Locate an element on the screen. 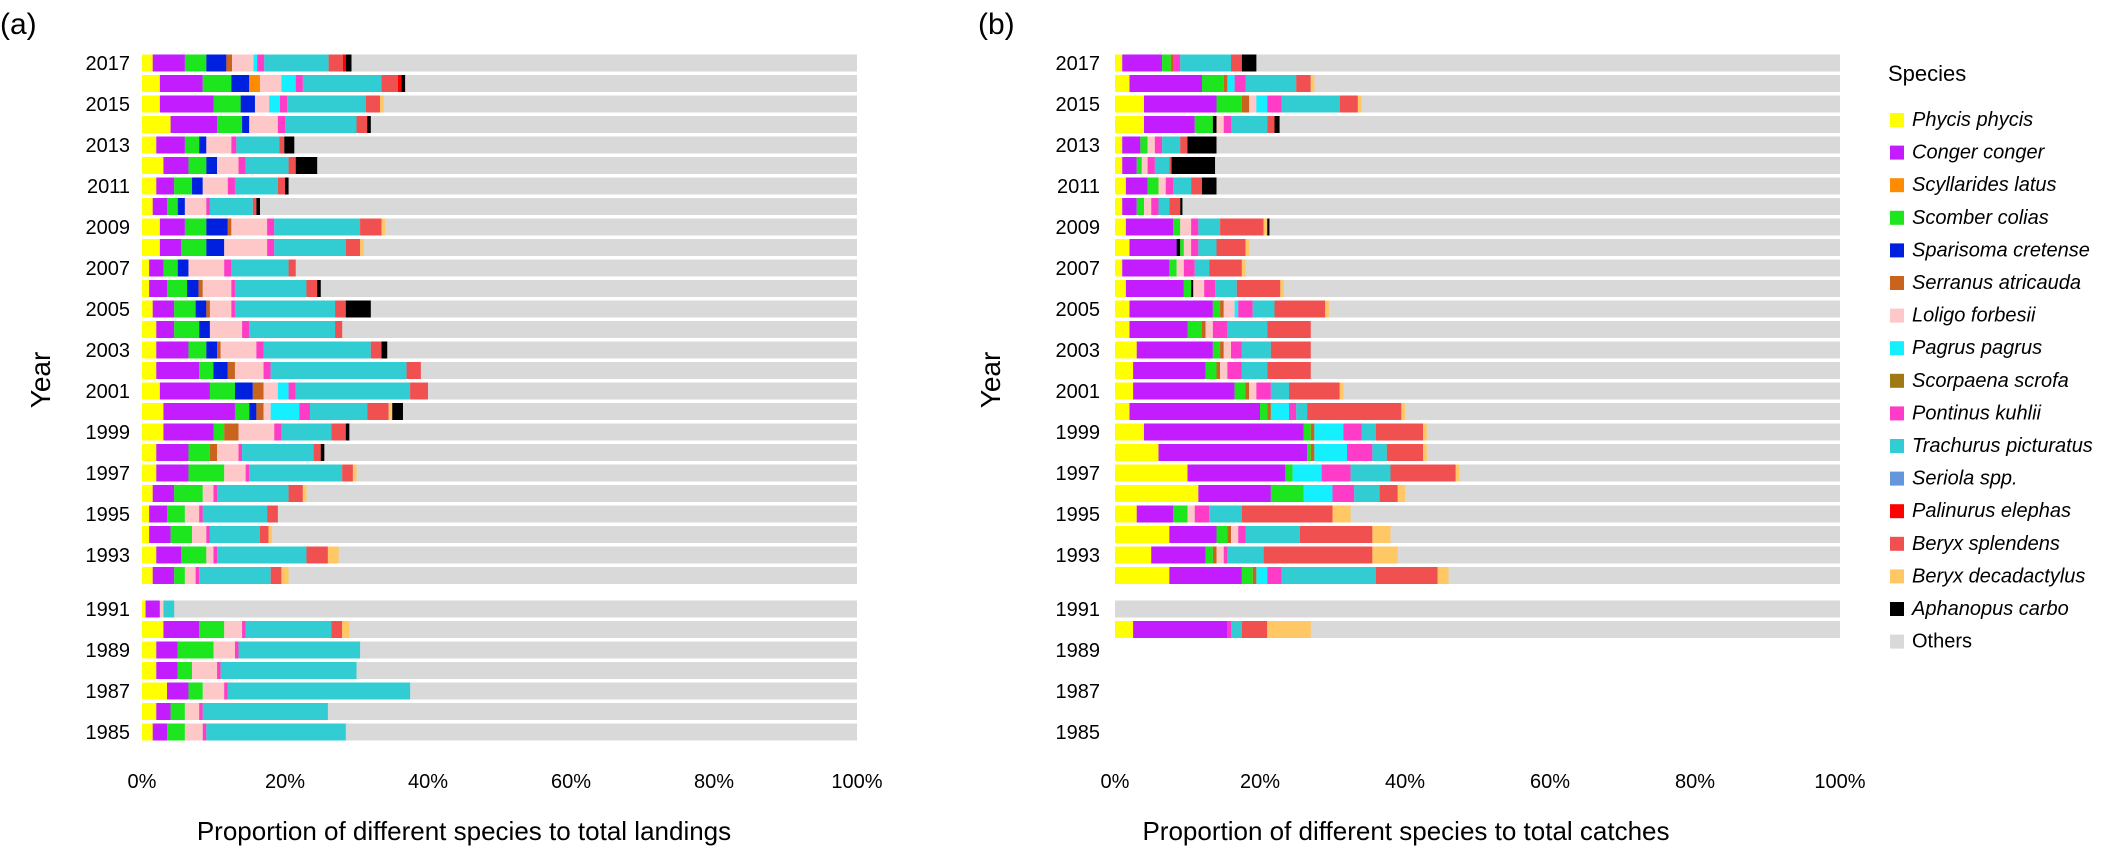  y-tick-label: 1997 is located at coordinates (1078, 474).